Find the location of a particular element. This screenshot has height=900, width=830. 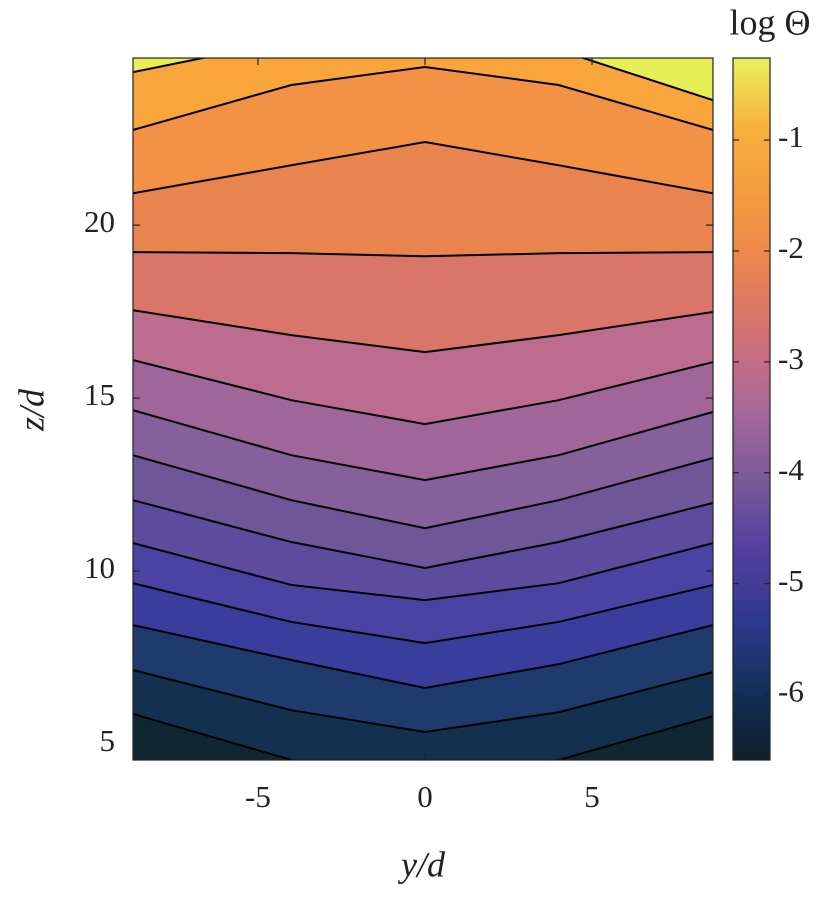

y-tick-label: 20 is located at coordinates (99, 221).